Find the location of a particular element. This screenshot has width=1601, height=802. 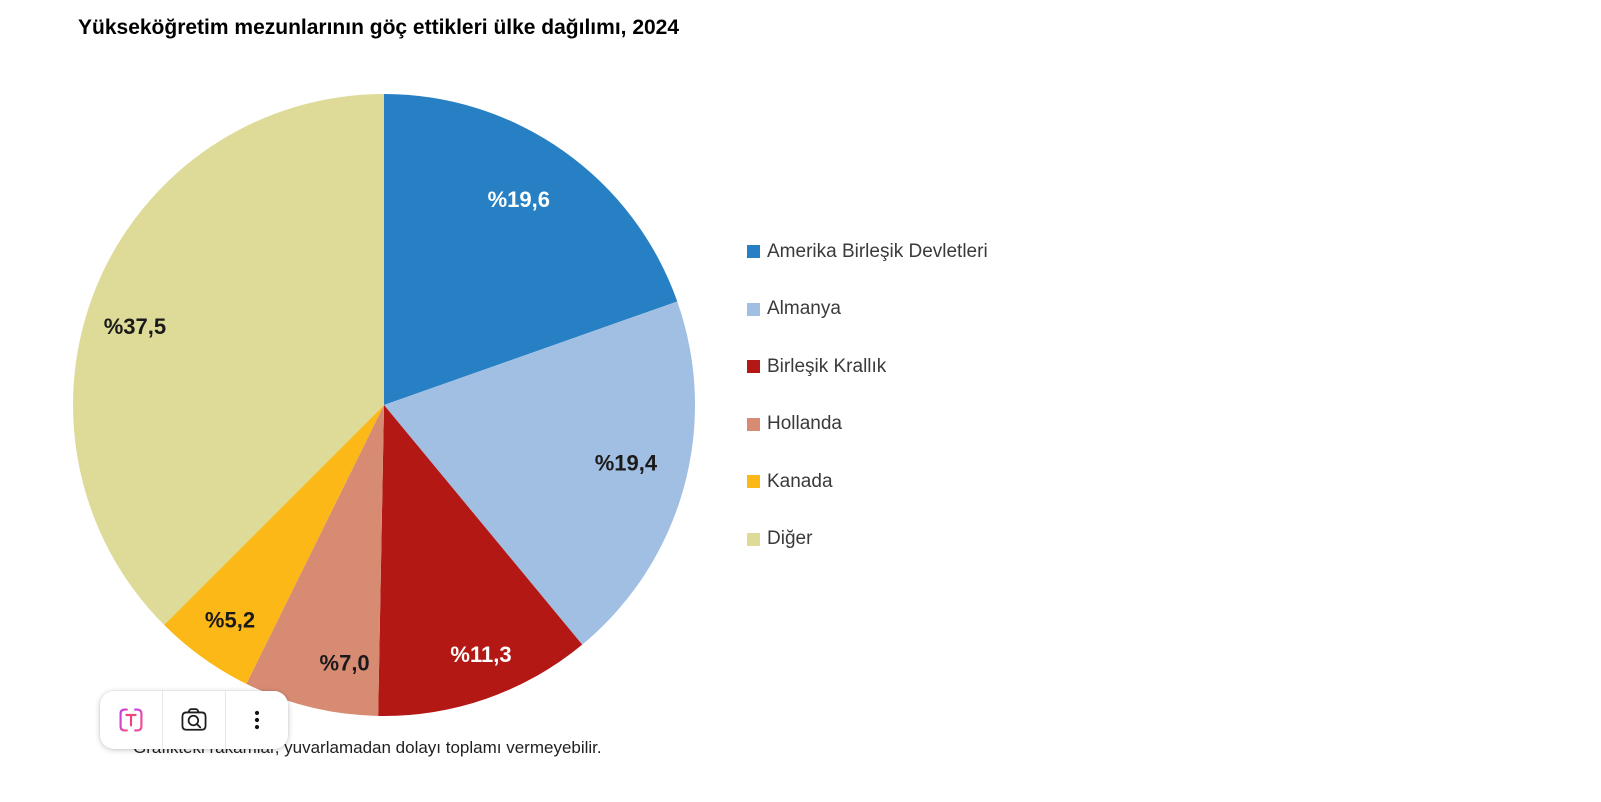

visual-search-camera-icon is located at coordinates (194, 719).